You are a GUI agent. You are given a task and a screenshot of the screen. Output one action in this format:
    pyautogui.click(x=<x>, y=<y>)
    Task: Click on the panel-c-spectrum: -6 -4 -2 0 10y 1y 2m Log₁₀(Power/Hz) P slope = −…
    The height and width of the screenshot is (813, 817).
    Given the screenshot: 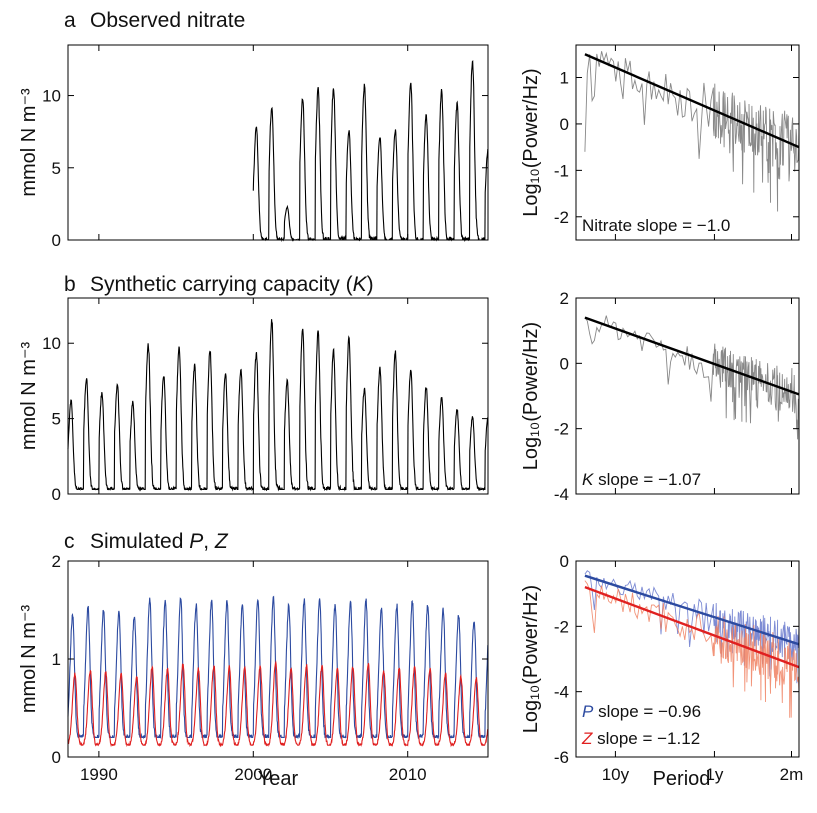 What is the action you would take?
    pyautogui.click(x=661, y=671)
    